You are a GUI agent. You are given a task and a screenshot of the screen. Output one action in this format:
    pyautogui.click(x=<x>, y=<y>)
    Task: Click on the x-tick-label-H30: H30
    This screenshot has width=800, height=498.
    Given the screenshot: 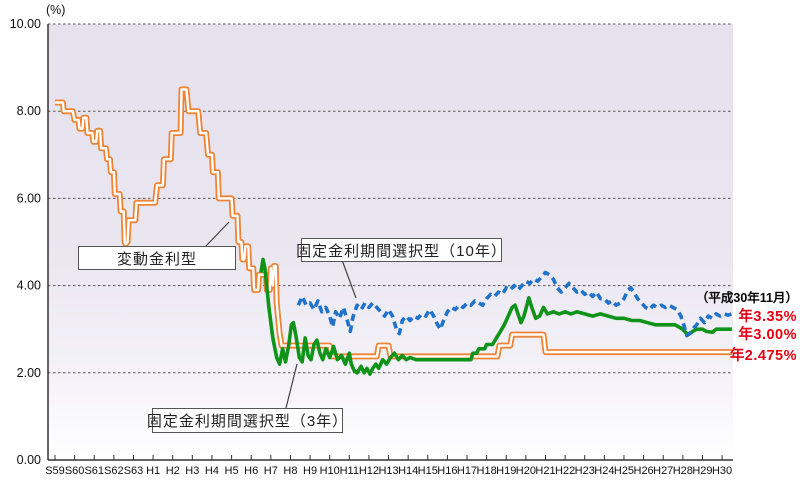 What is the action you would take?
    pyautogui.click(x=722, y=471)
    